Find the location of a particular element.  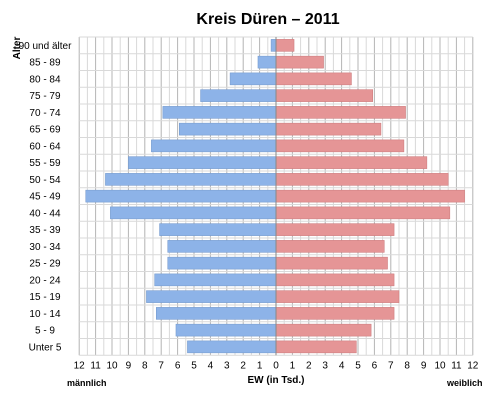

age-group-label: 15 - 19 is located at coordinates (45, 297).